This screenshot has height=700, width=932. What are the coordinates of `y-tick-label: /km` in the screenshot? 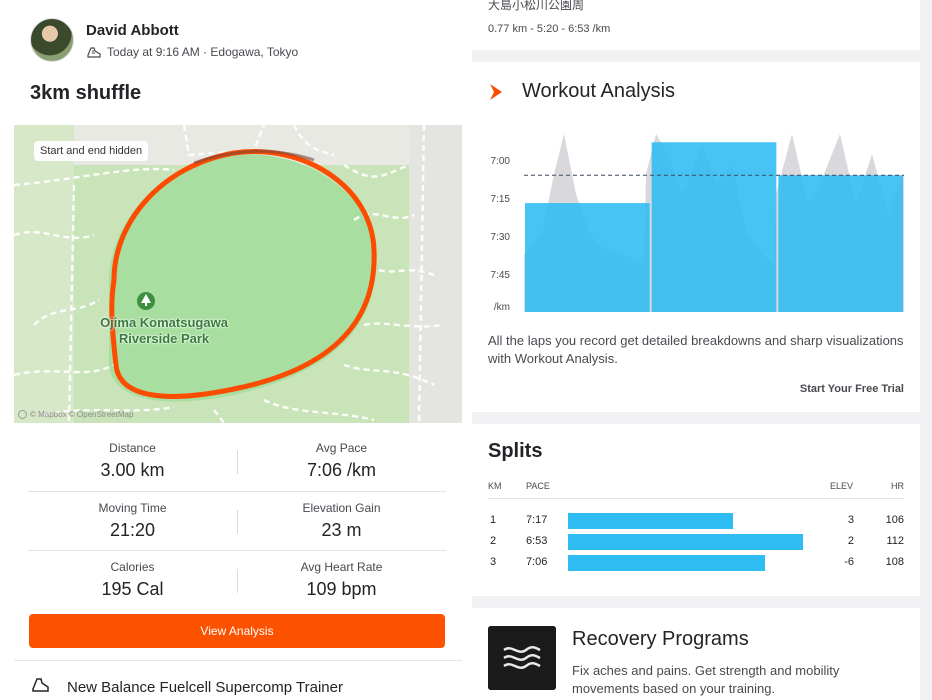 It's located at (502, 307).